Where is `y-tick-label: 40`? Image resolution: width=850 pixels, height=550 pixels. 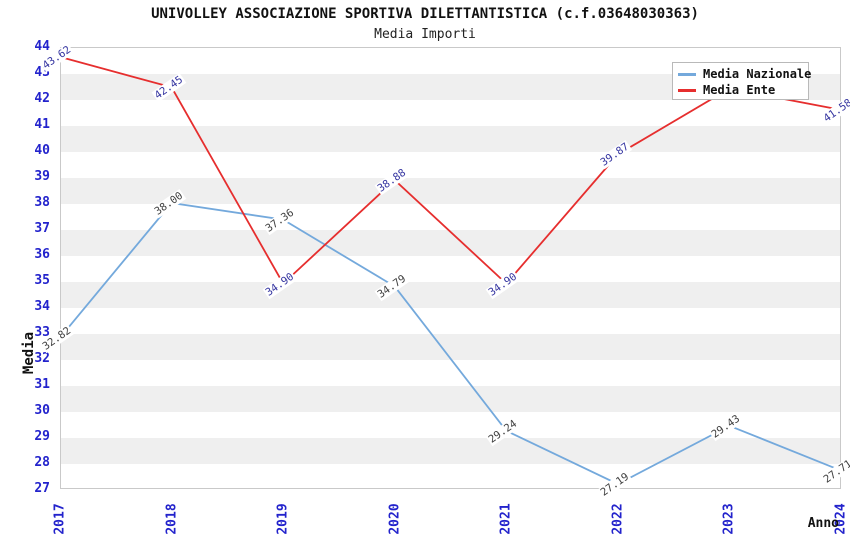 y-tick-label: 40 is located at coordinates (42, 150).